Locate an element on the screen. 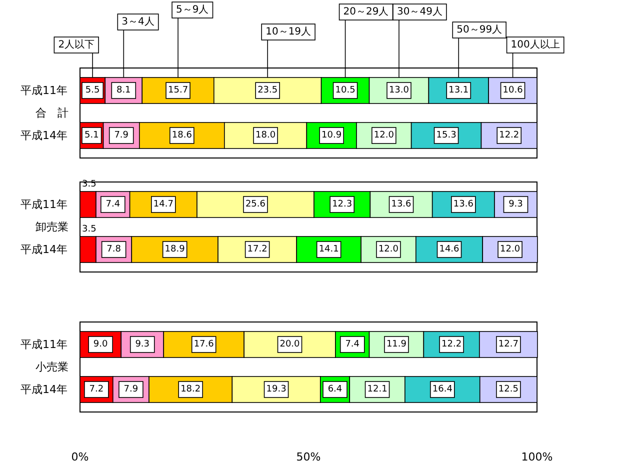 The height and width of the screenshot is (469, 618). data-label: 15.7 is located at coordinates (178, 91).